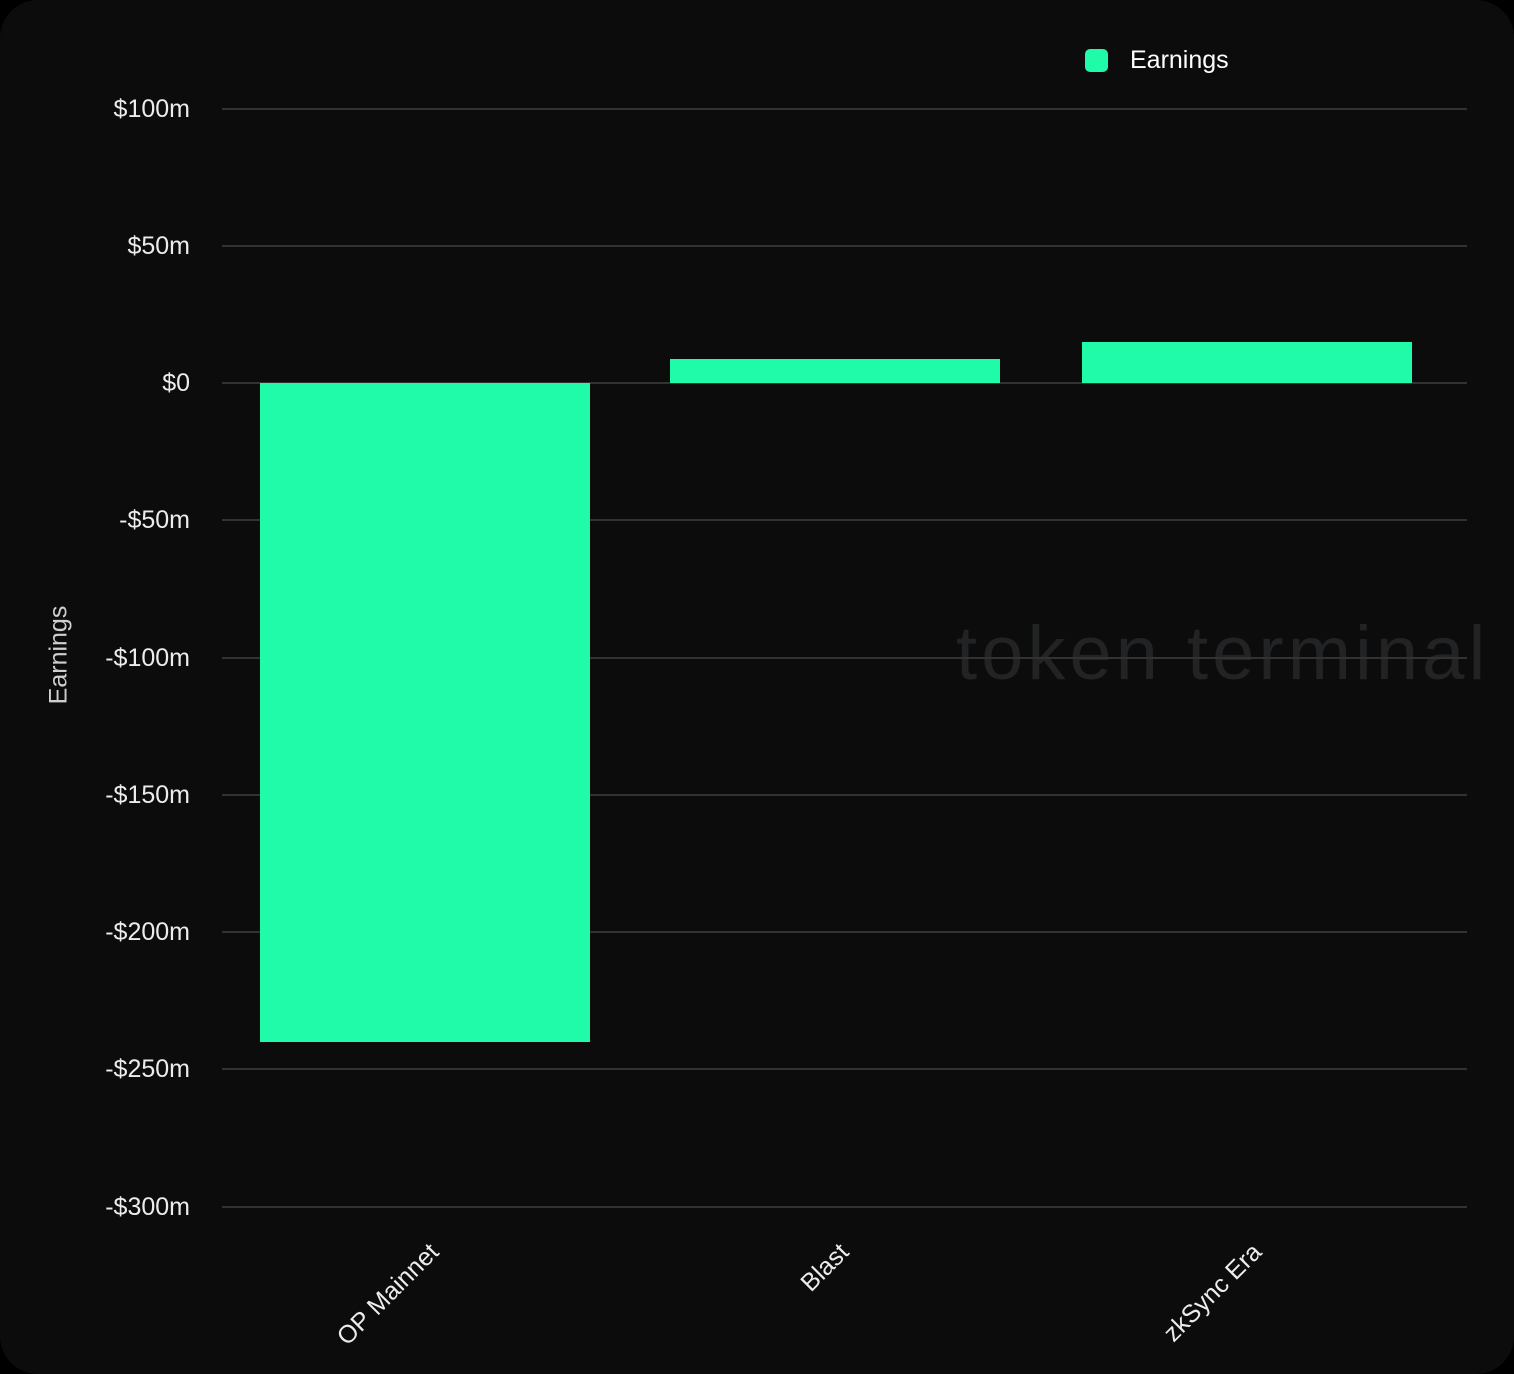 Image resolution: width=1514 pixels, height=1374 pixels. Describe the element at coordinates (1096, 60) in the screenshot. I see `legend-swatch-icon` at that location.